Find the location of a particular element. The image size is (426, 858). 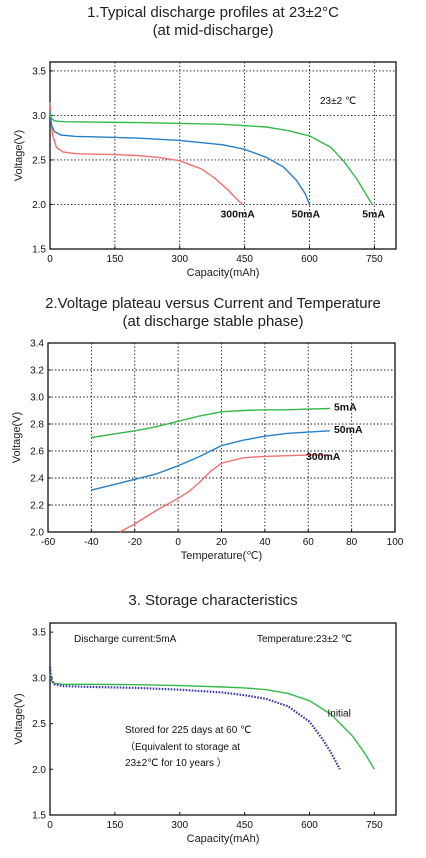

y-tick-label: 3.4 is located at coordinates (37, 344).